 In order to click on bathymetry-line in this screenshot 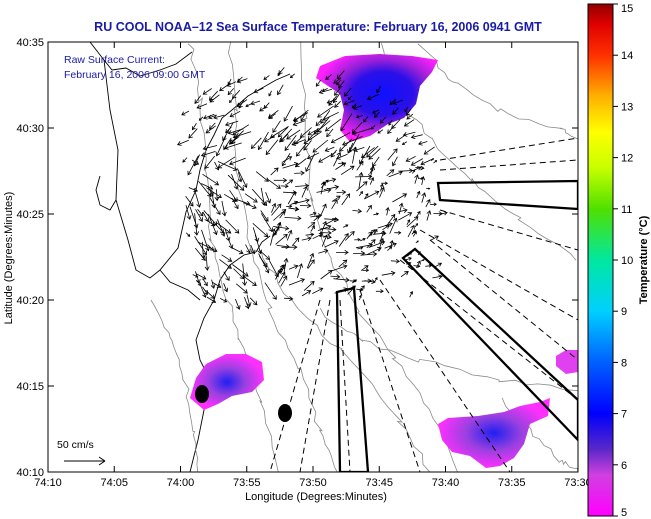, I will do `click(448, 350)`.